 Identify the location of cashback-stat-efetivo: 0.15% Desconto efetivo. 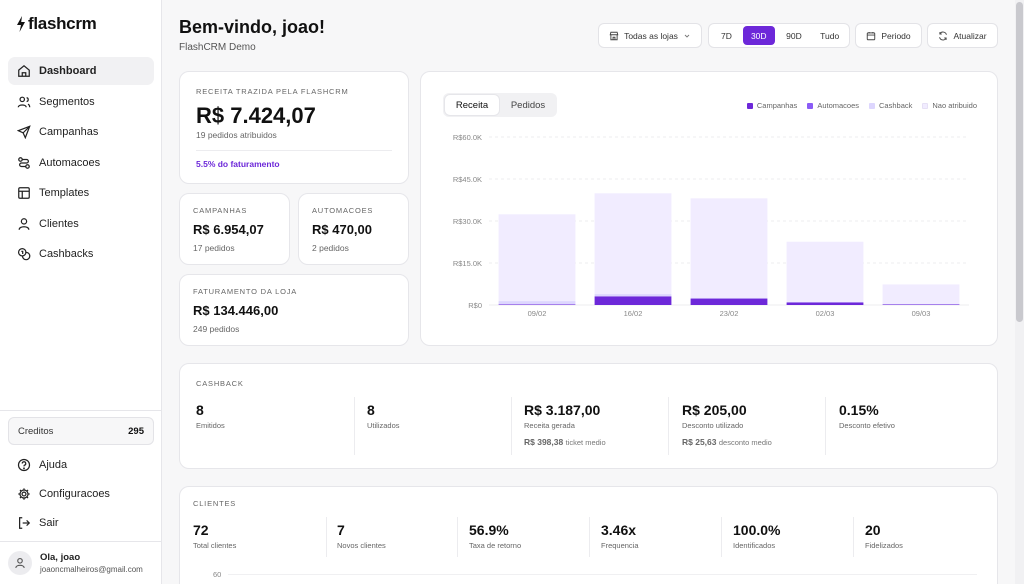
(867, 416).